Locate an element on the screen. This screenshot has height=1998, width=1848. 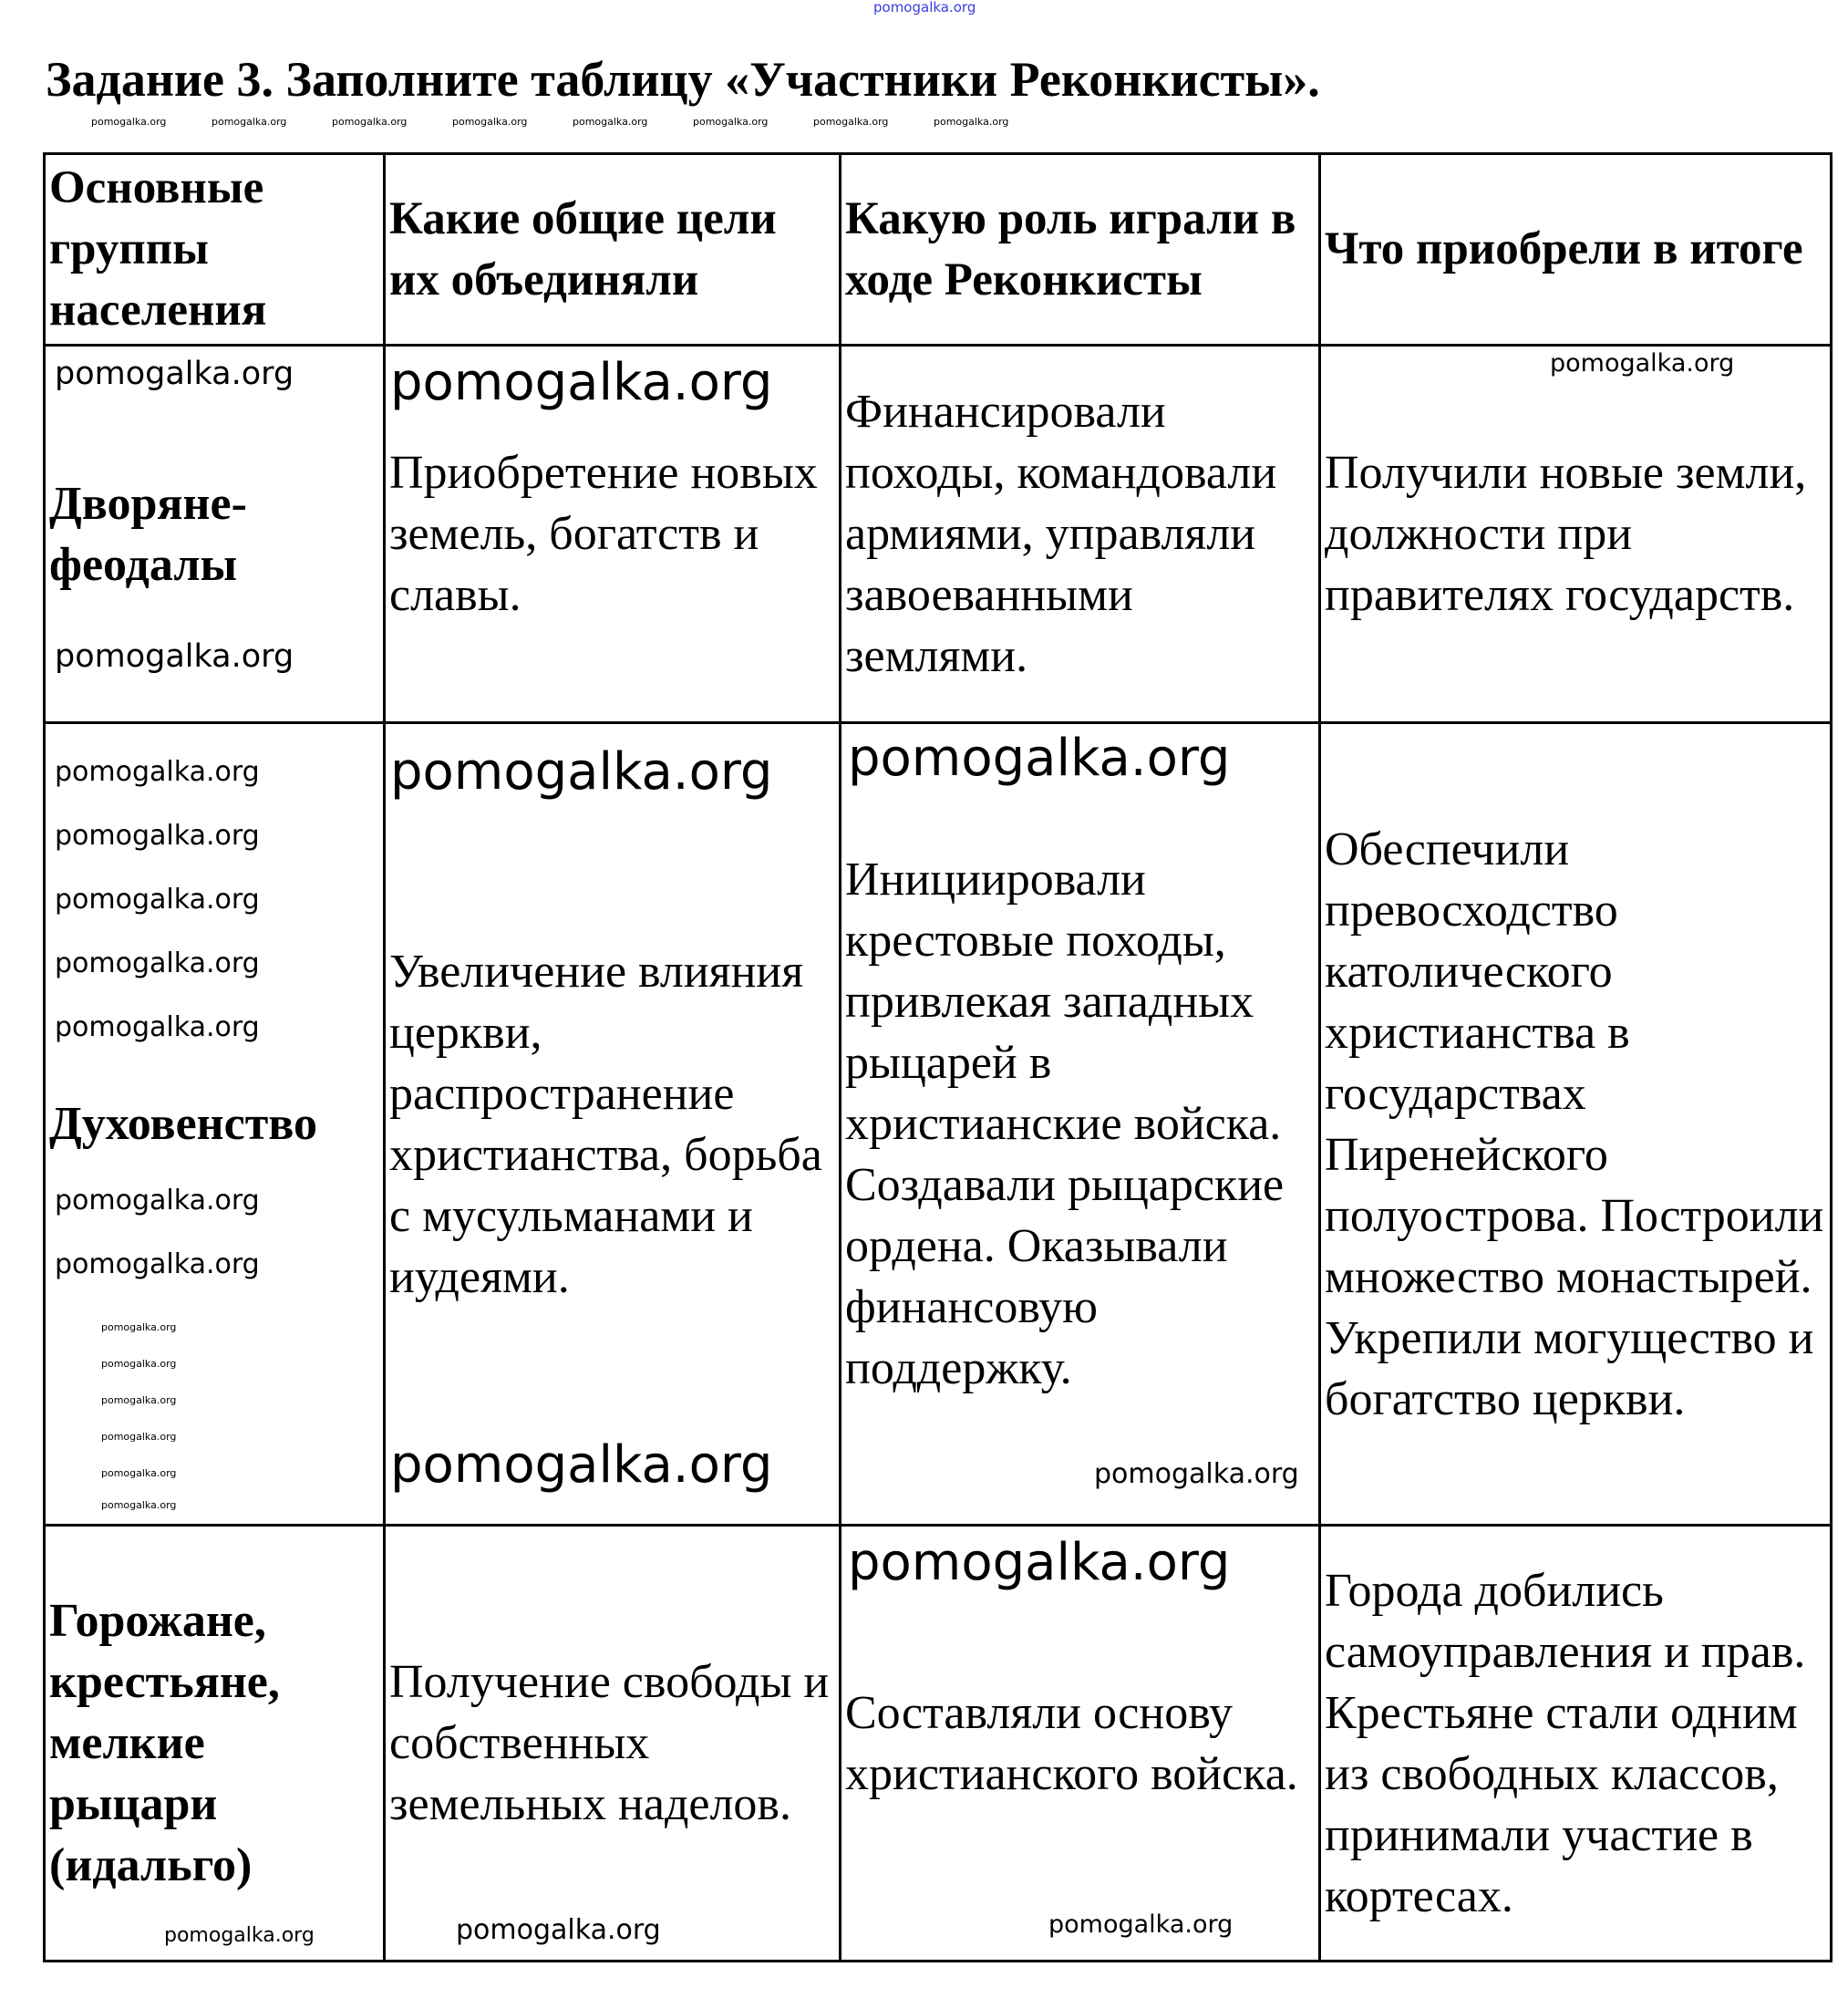
header-cell: Какую роль играли в ходе Реконкисты is located at coordinates (1080, 249).